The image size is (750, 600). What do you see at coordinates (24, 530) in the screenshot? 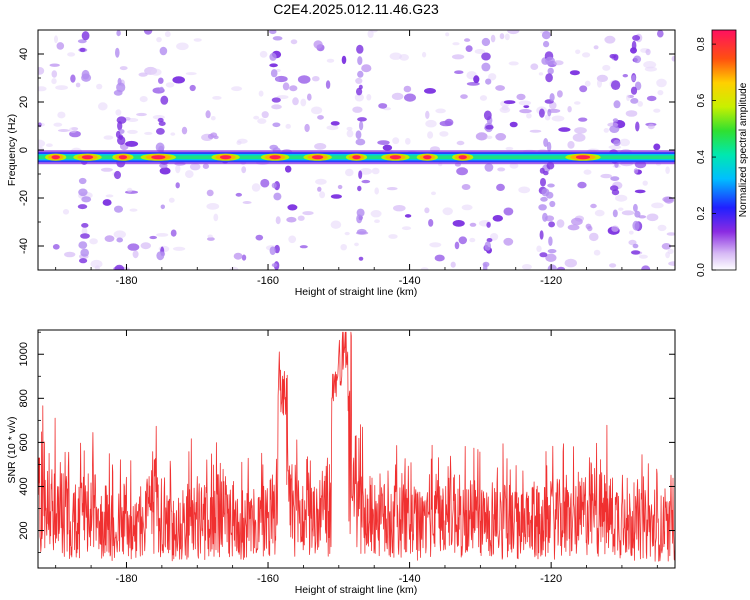
I see `snr-y-tick-label: 200` at bounding box center [24, 530].